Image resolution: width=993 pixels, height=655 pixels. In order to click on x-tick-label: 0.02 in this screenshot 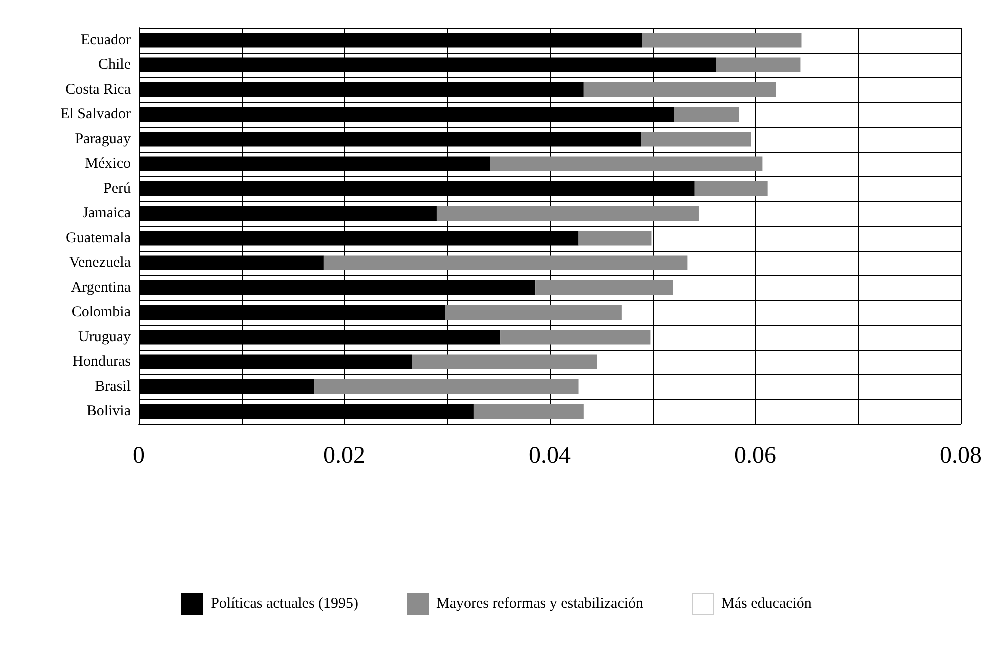, I will do `click(345, 456)`.